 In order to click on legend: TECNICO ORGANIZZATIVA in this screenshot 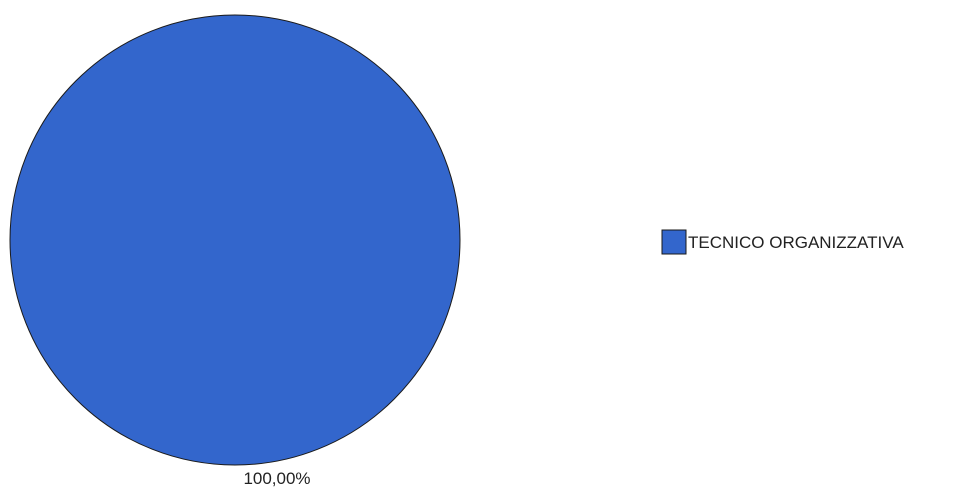, I will do `click(782, 242)`.